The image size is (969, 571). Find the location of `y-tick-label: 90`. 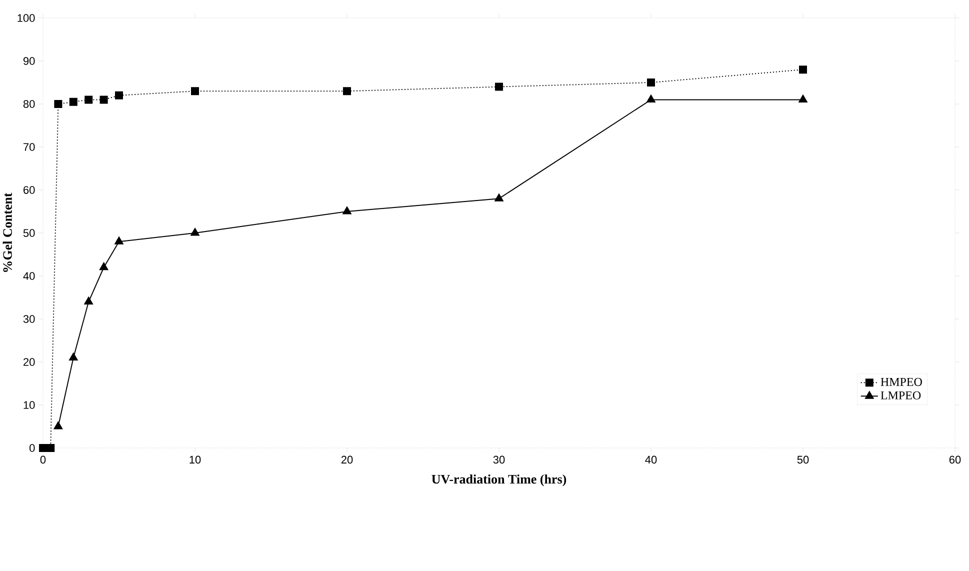

y-tick-label: 90 is located at coordinates (29, 61).